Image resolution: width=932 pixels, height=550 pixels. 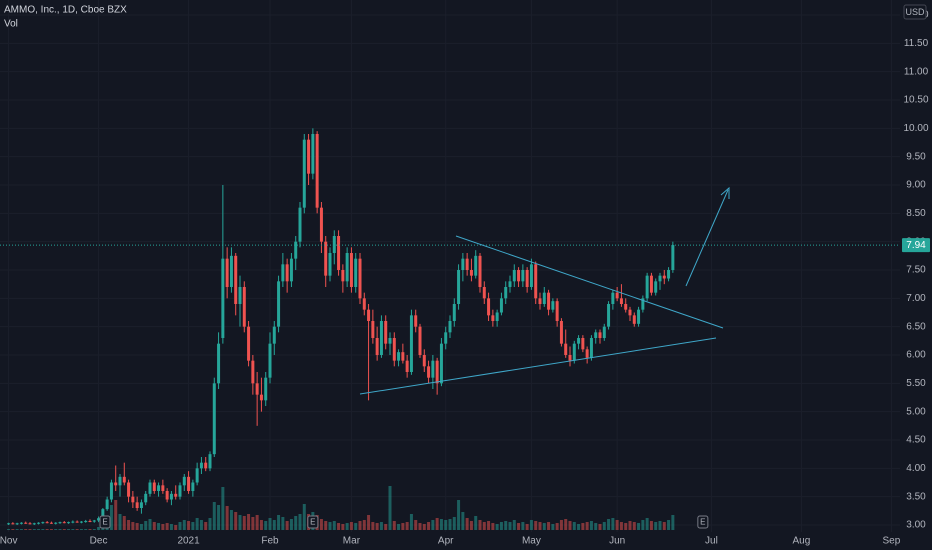 I want to click on y-tick-label: 7.00, so click(x=916, y=298).